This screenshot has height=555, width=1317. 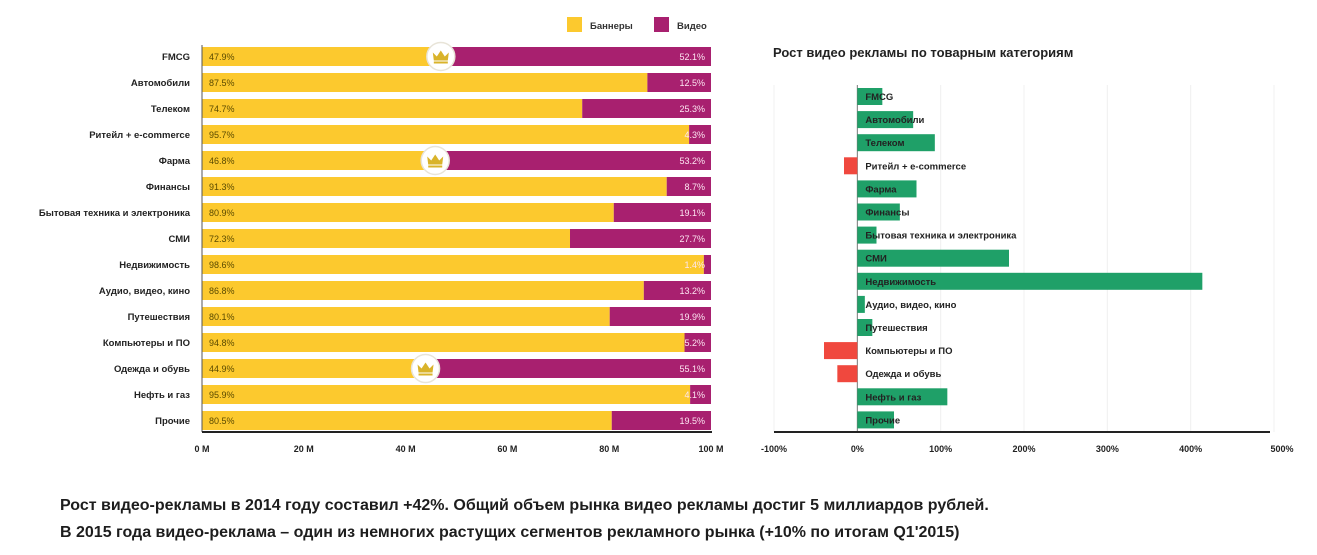 What do you see at coordinates (884, 143) in the screenshot?
I see `category-label: Телеком` at bounding box center [884, 143].